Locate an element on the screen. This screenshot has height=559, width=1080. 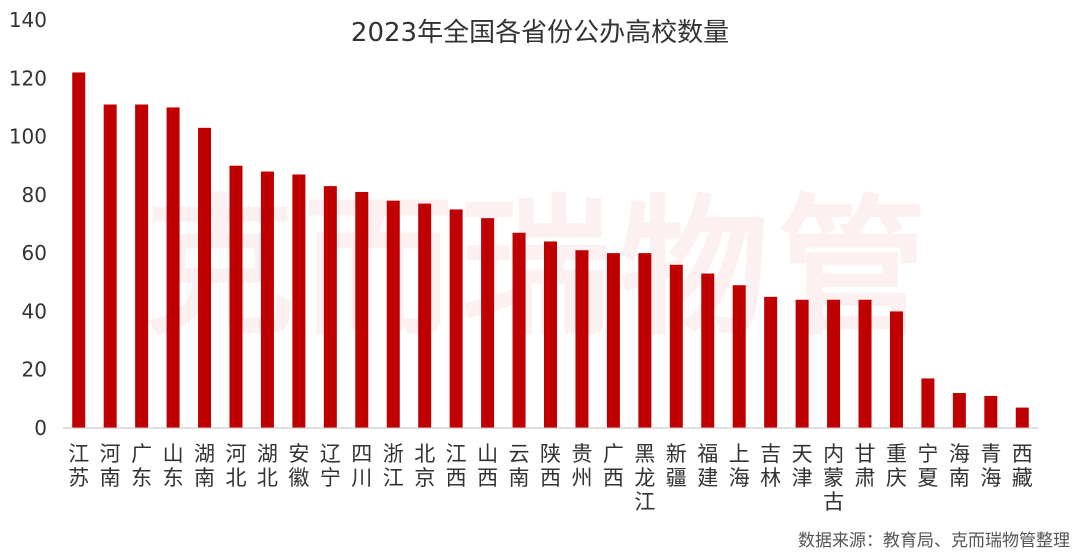
x-tick-label: 重庆 is located at coordinates (896, 466).